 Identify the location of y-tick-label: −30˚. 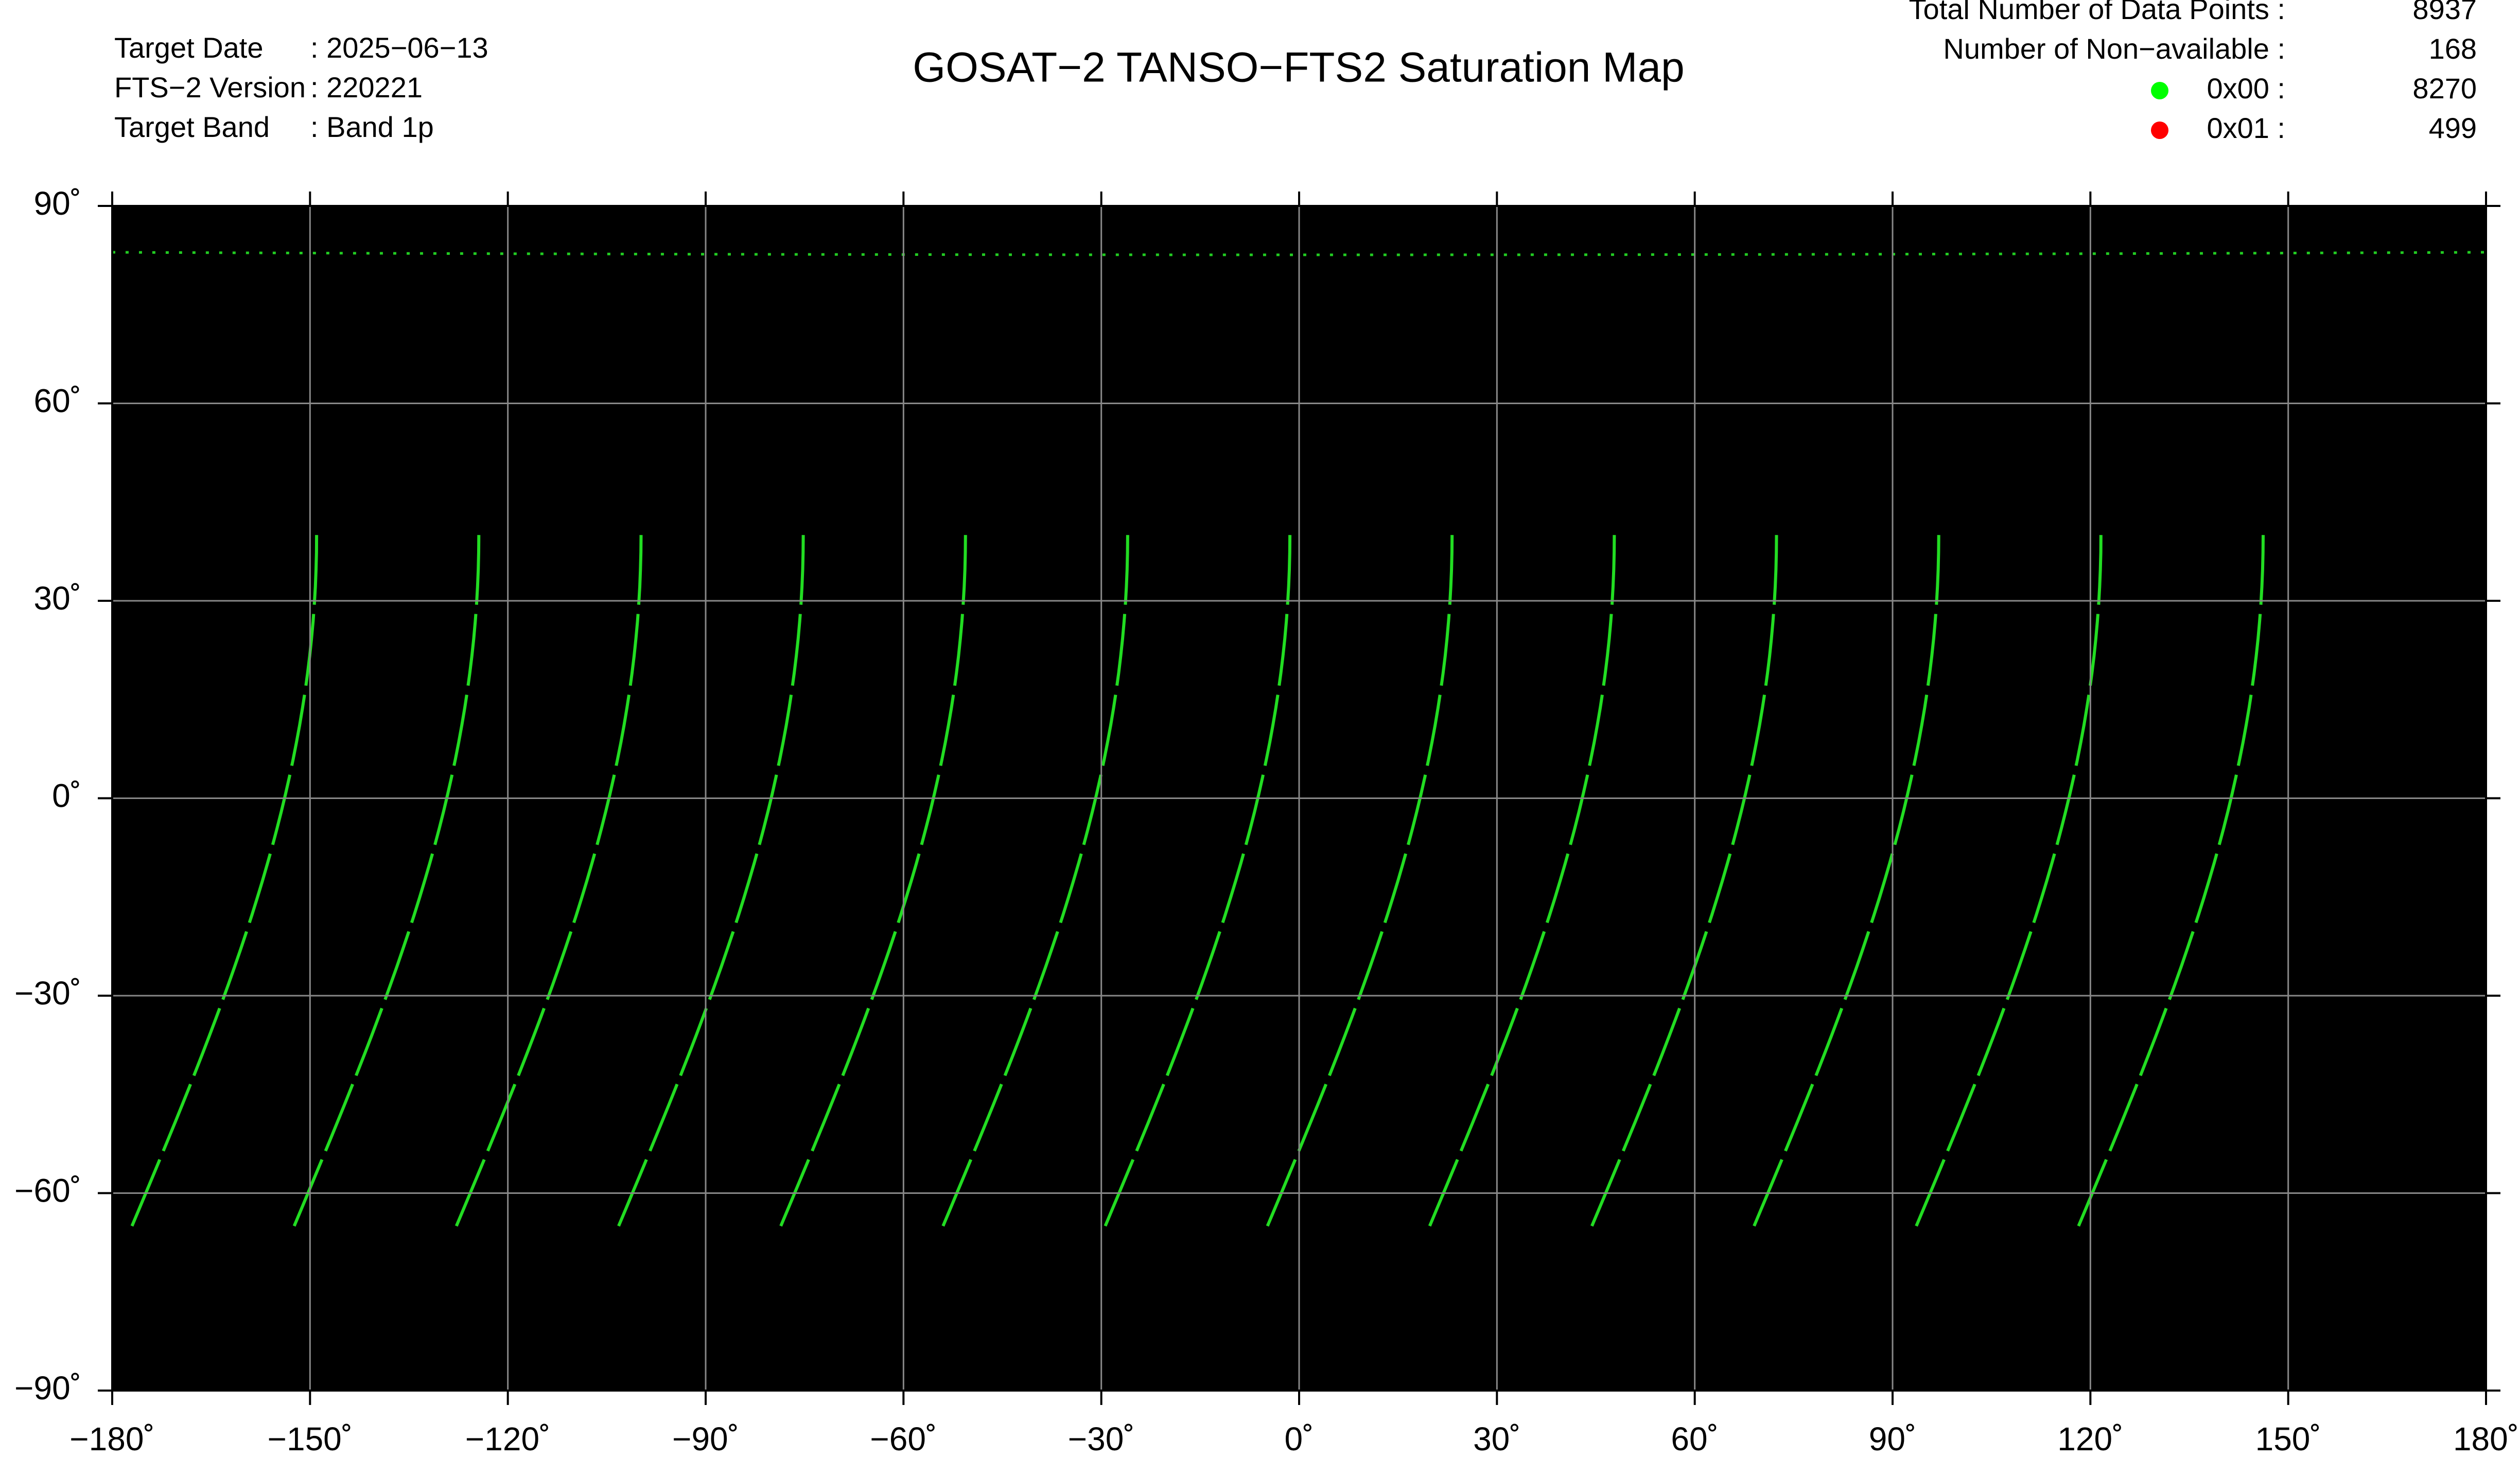
(47, 993).